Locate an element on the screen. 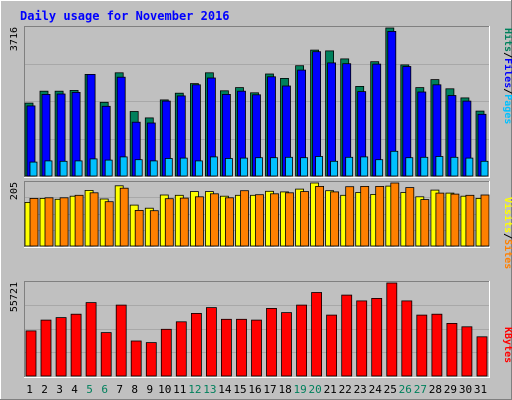  x-tick-label-day-18: 18 is located at coordinates (284, 389).